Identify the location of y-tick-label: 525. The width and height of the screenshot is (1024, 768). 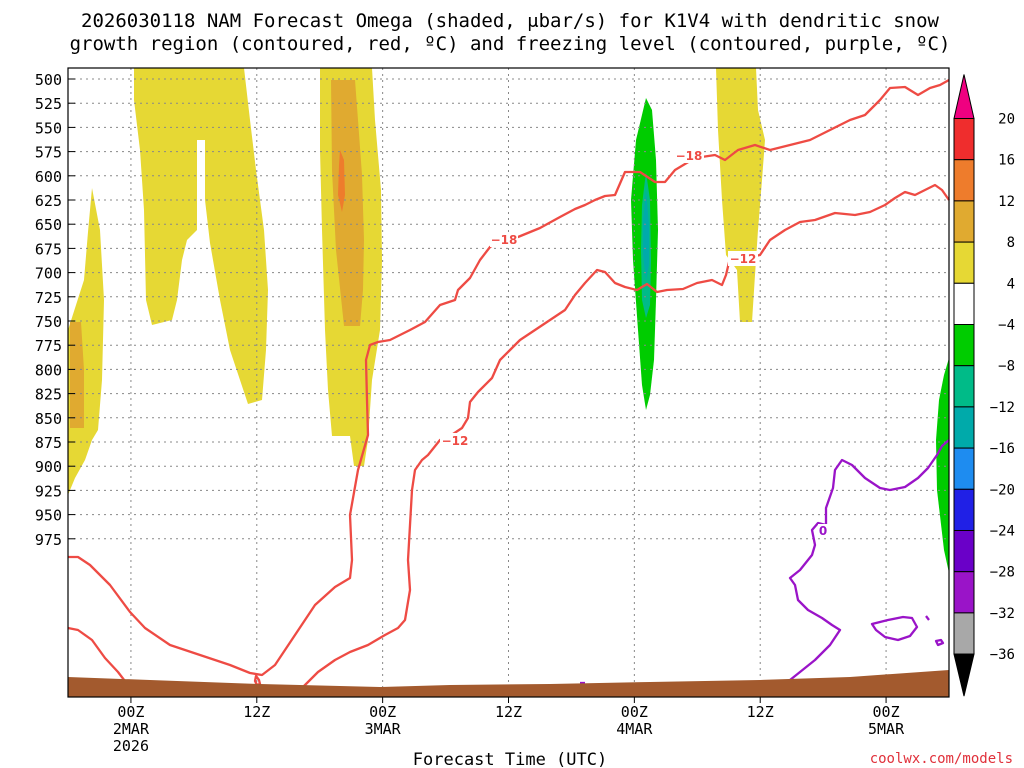
(48, 104).